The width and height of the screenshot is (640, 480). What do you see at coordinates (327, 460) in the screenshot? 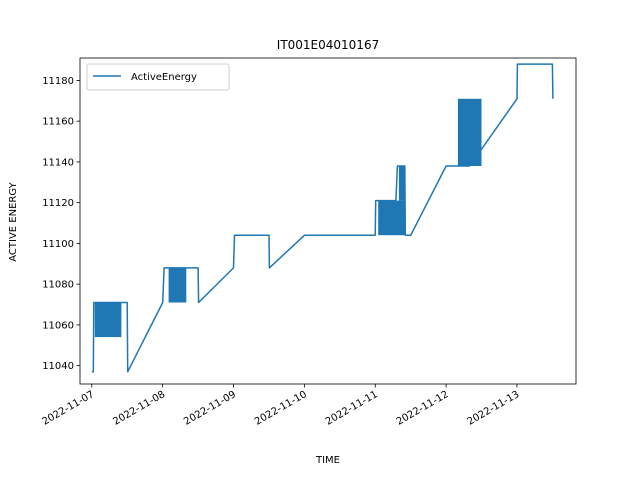
I see `x-axis-label: TIME` at bounding box center [327, 460].